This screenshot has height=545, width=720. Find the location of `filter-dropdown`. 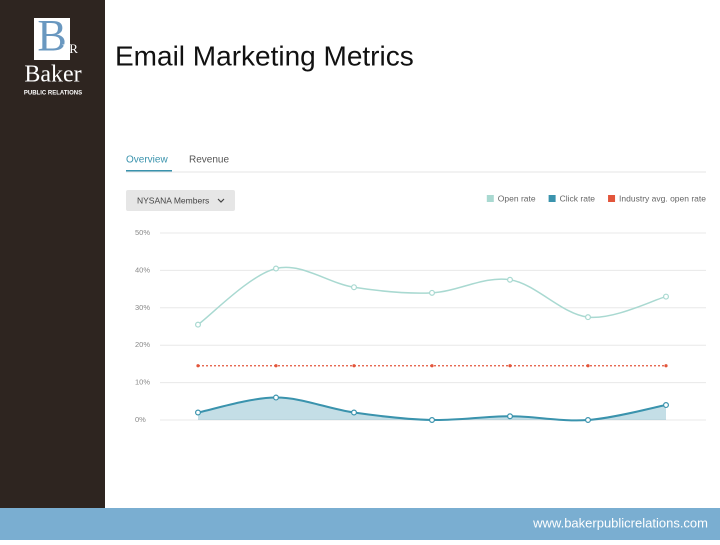

filter-dropdown is located at coordinates (180, 200).